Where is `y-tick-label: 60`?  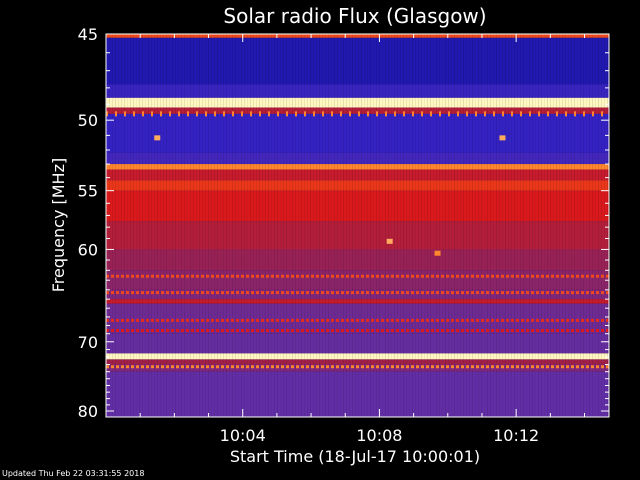
y-tick-label: 60 is located at coordinates (88, 249).